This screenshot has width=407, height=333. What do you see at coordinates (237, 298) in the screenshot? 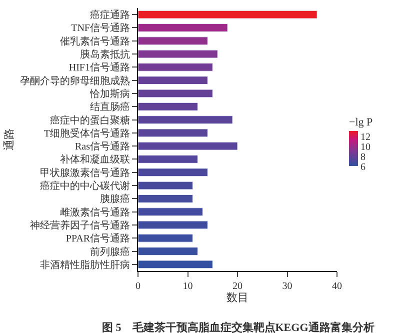
I see `x-axis-title: 数目` at bounding box center [237, 298].